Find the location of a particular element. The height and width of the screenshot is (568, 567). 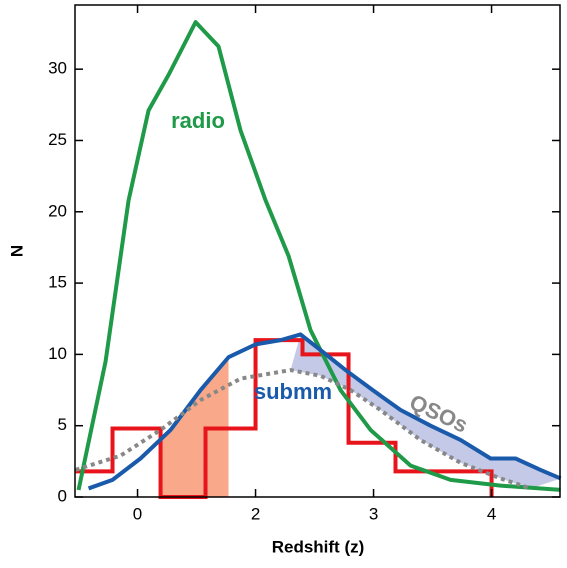

y-tick-label: 30 is located at coordinates (57, 68).